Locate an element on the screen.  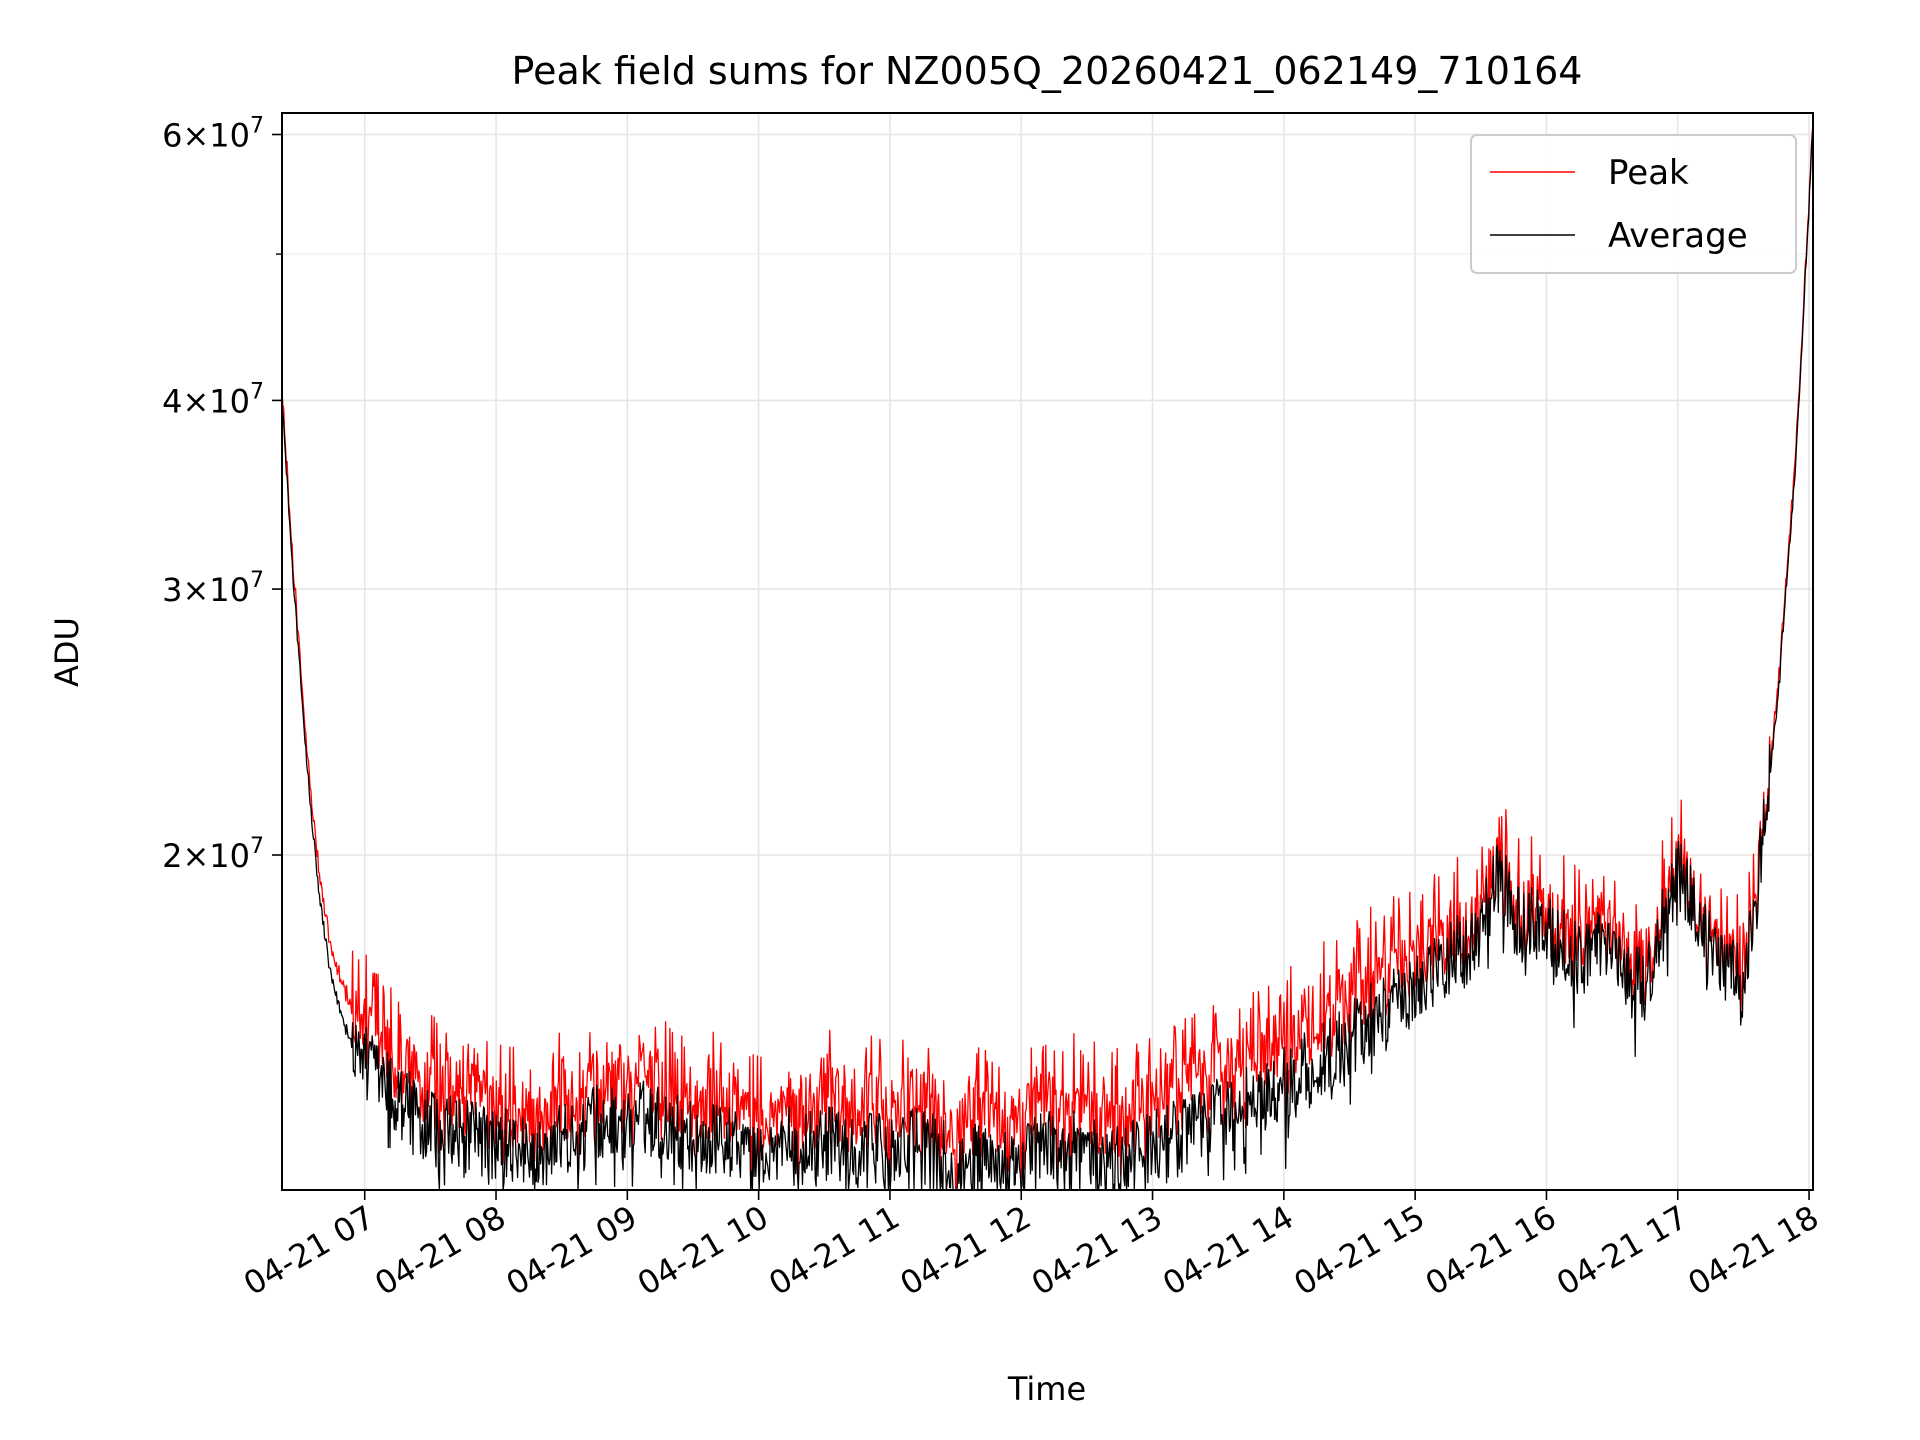
legend-label-average: Average is located at coordinates (1678, 236).